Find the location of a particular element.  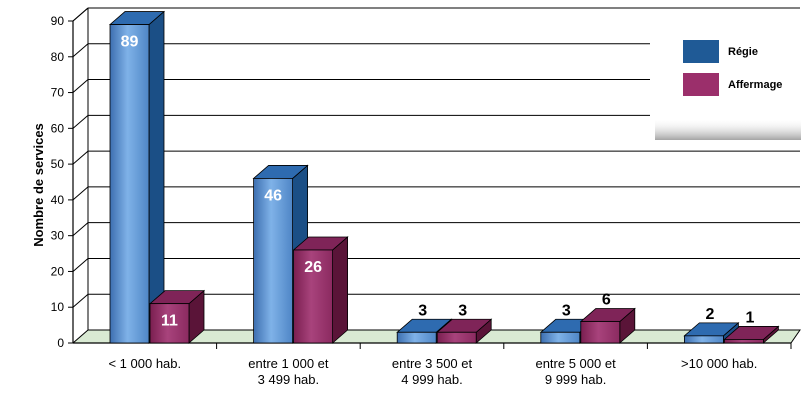

category-label: < 1 000 hab. is located at coordinates (144, 363).